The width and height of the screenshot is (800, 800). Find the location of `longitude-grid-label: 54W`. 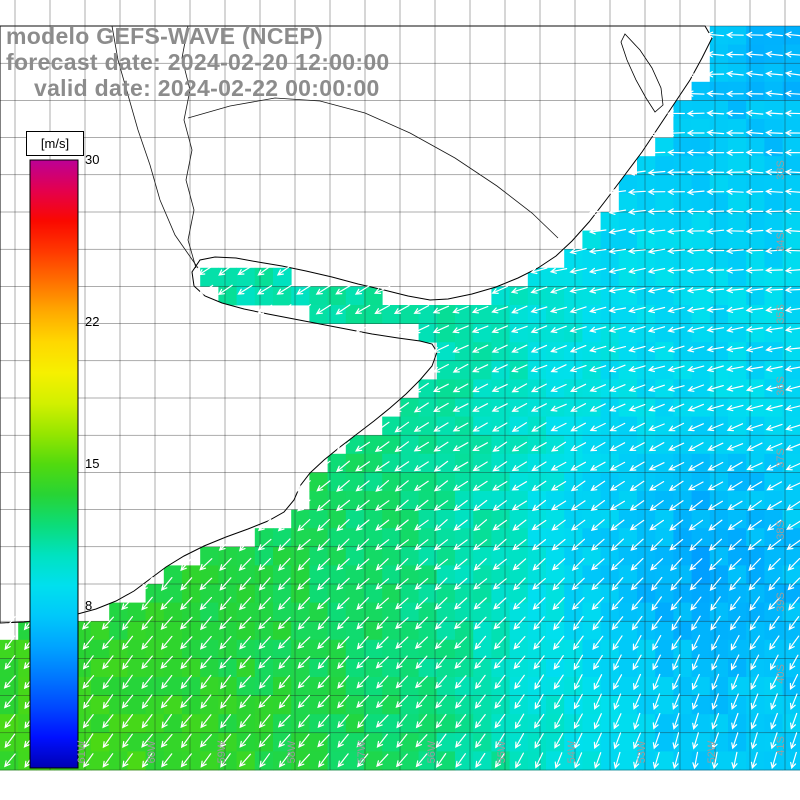

longitude-grid-label: 54W is located at coordinates (572, 751).